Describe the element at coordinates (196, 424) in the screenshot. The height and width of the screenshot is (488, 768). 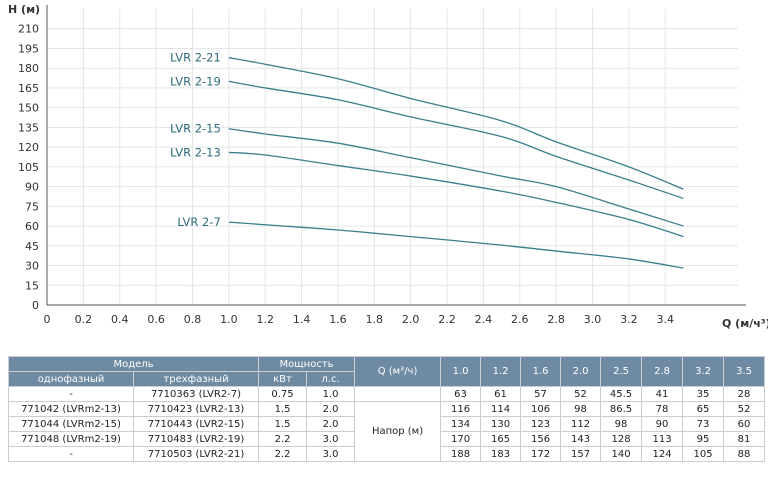
I see `cell-three-phase: 7710443 (LVR2-15)` at that location.